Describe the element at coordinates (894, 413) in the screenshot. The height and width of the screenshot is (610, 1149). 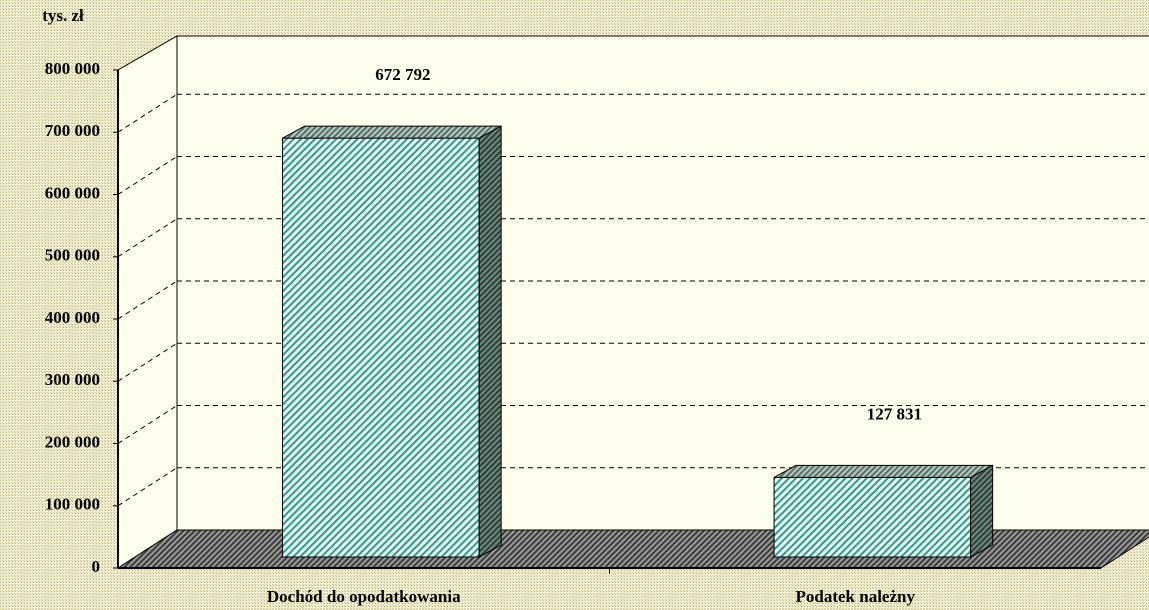
I see `data-label: 127 831` at that location.